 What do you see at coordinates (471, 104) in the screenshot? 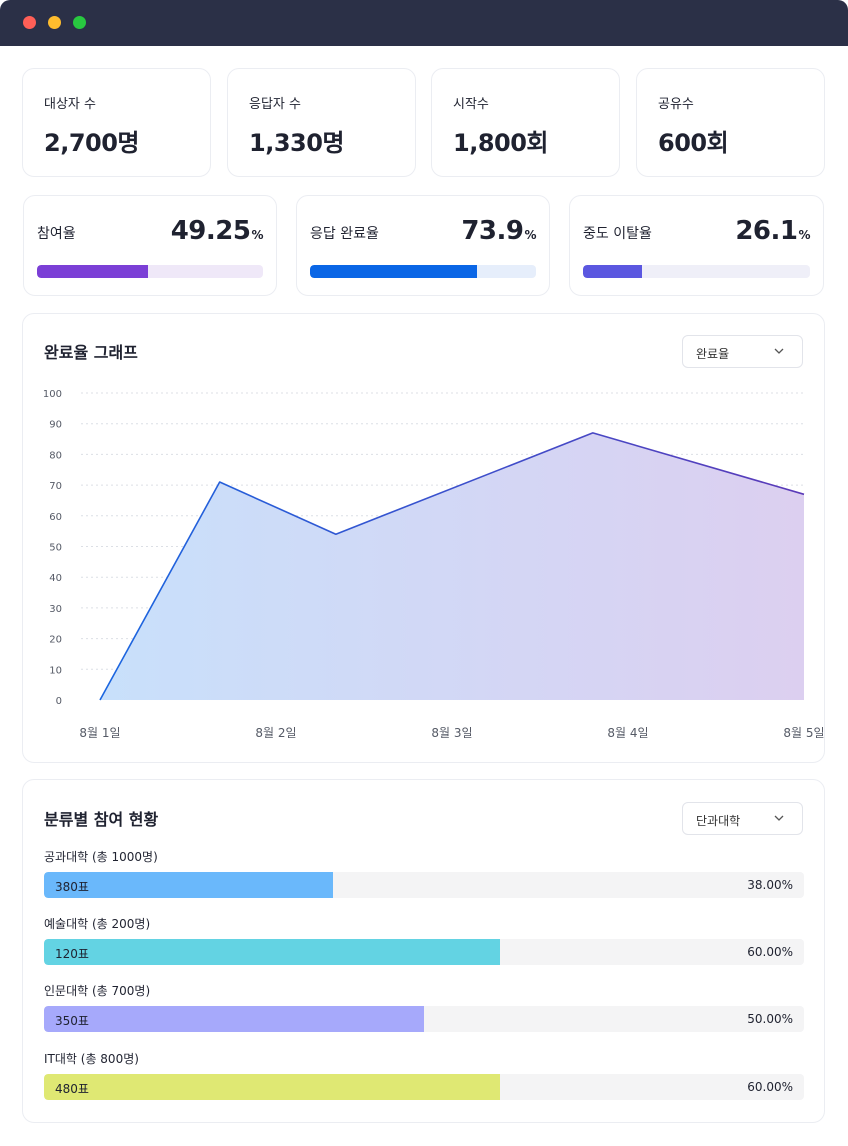
I see `stat-label: 시작수` at bounding box center [471, 104].